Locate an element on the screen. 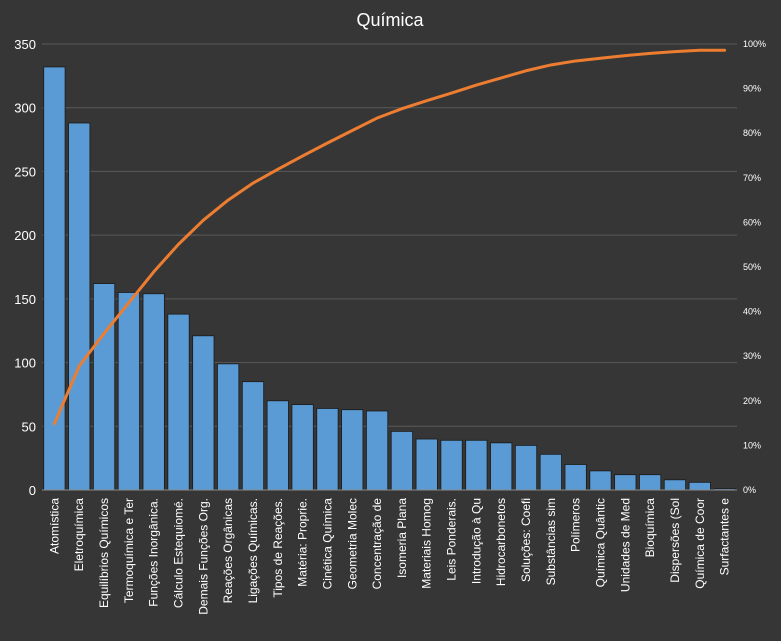 The image size is (781, 641). x-tick-label: Química de Coor is located at coordinates (700, 543).